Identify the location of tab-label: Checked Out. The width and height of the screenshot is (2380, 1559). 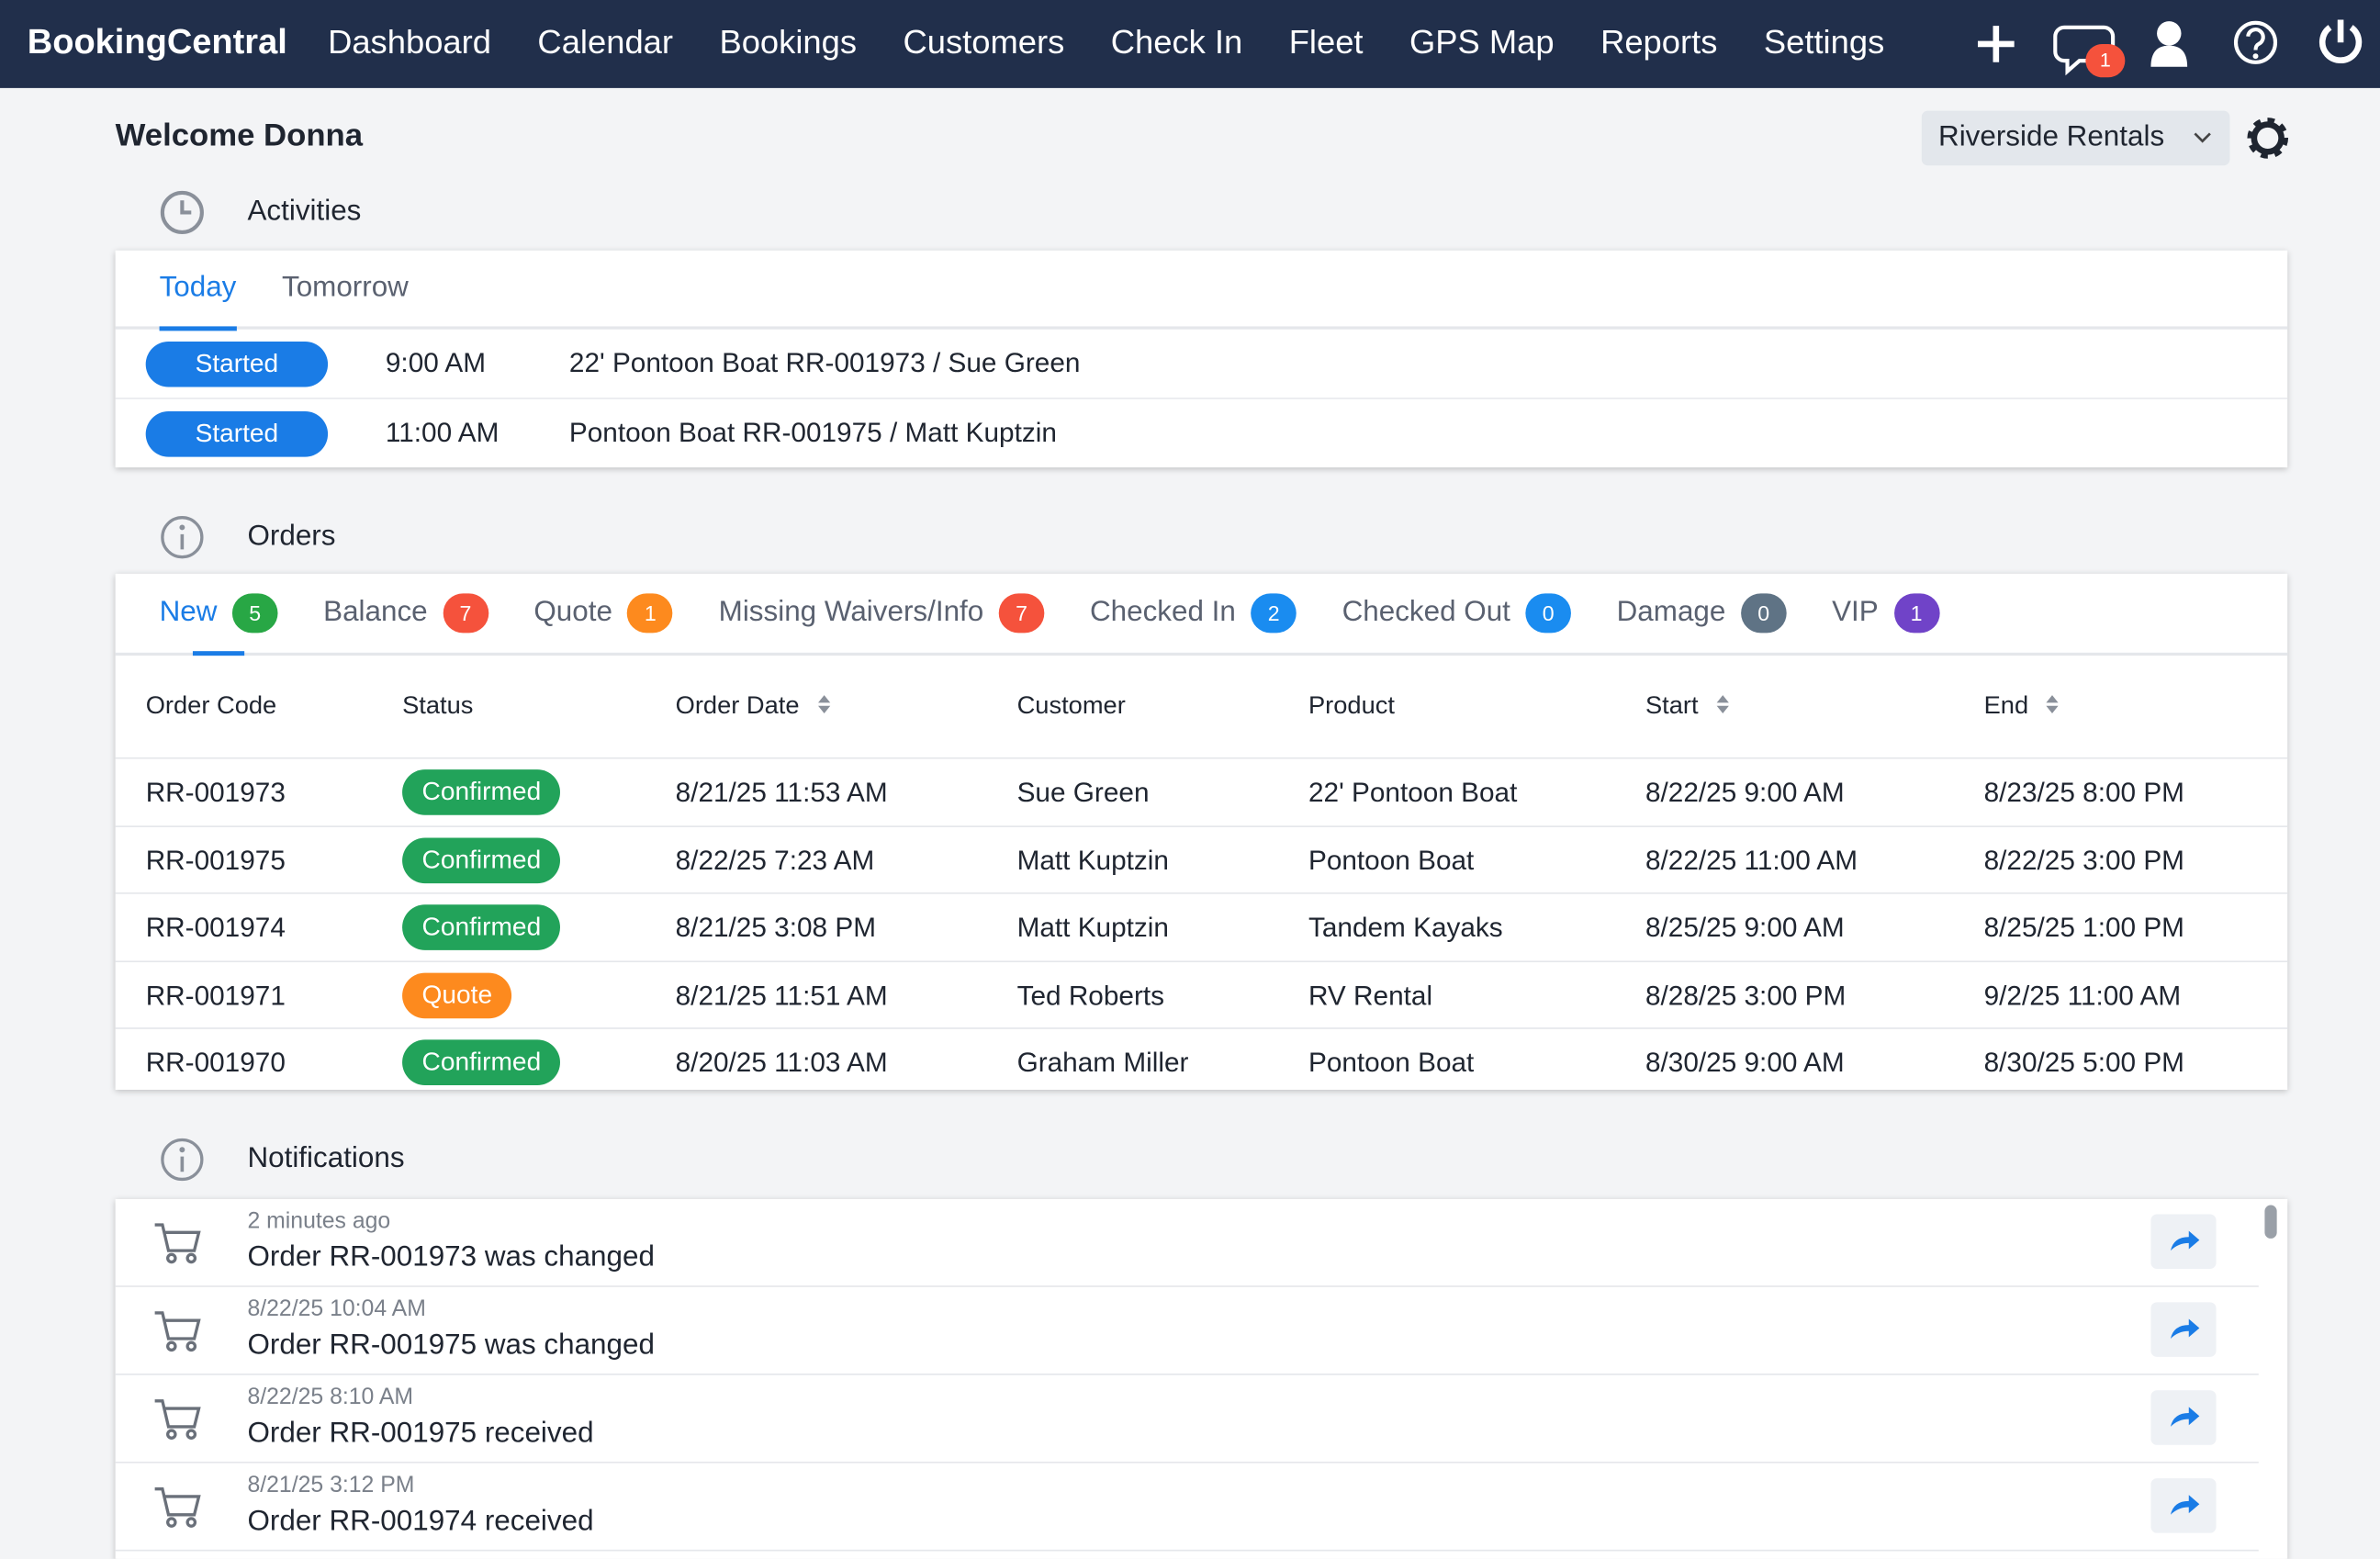
(1426, 612).